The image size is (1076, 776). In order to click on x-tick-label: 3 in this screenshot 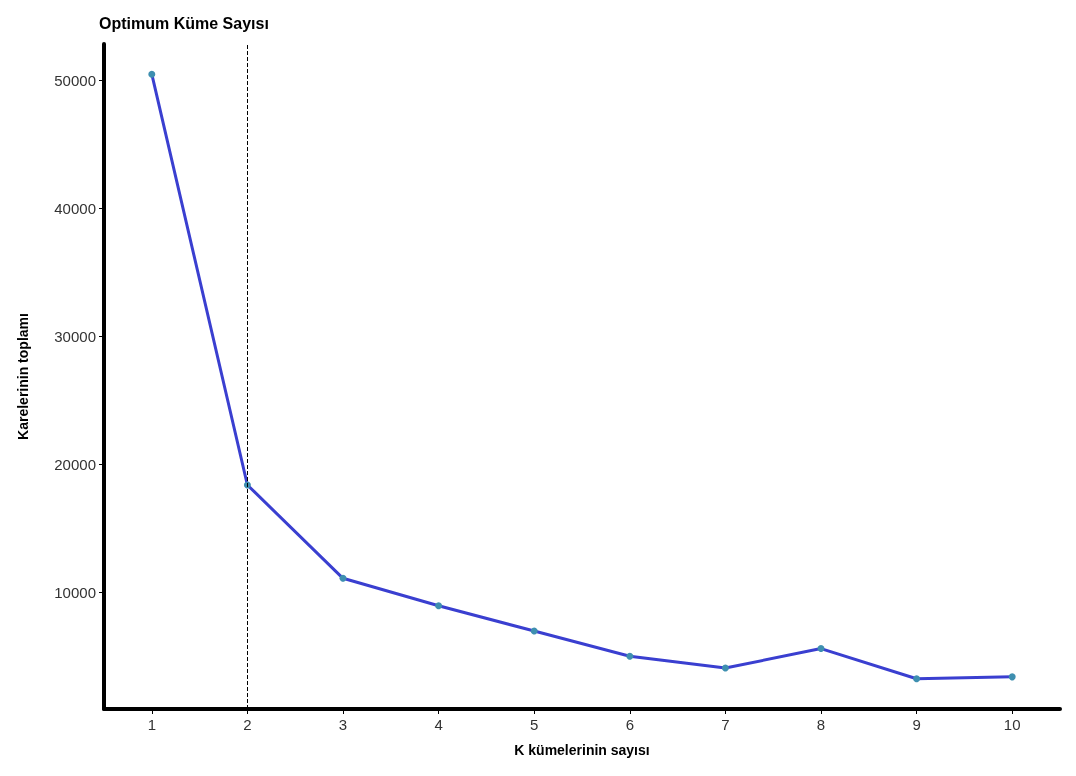, I will do `click(343, 724)`.